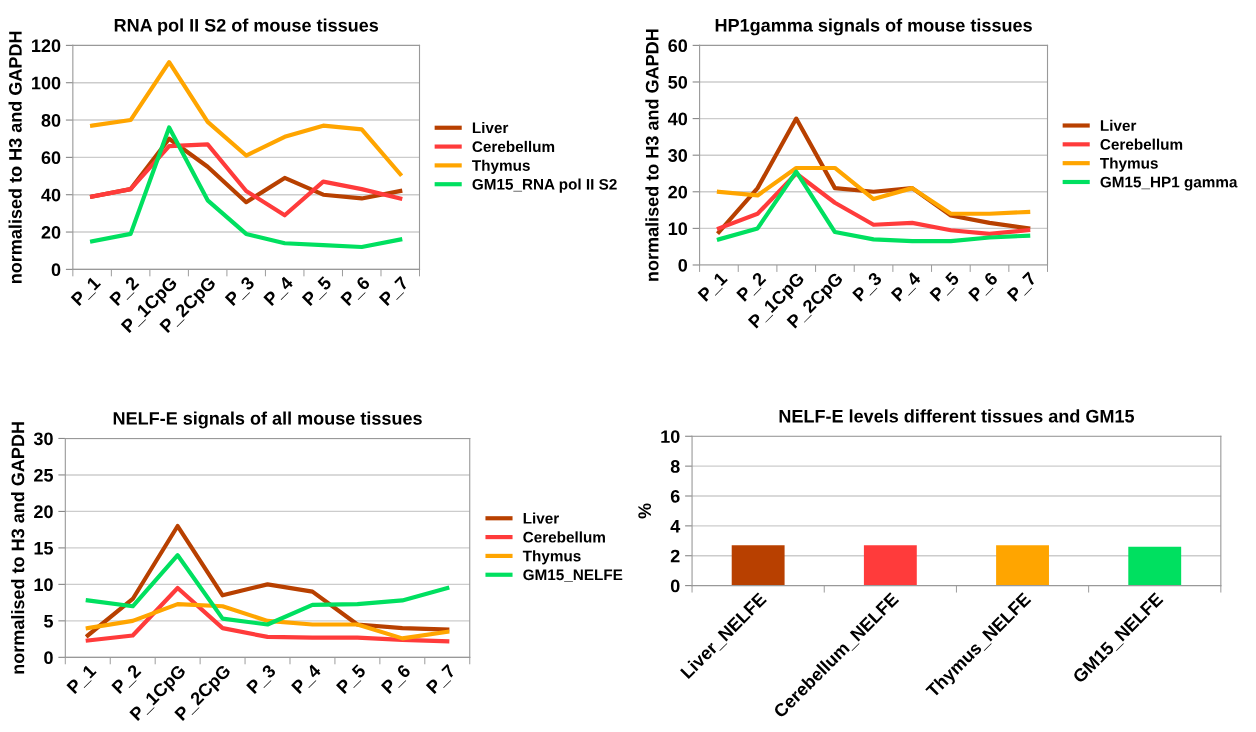  I want to click on y-tick-label: 6, so click(675, 496).